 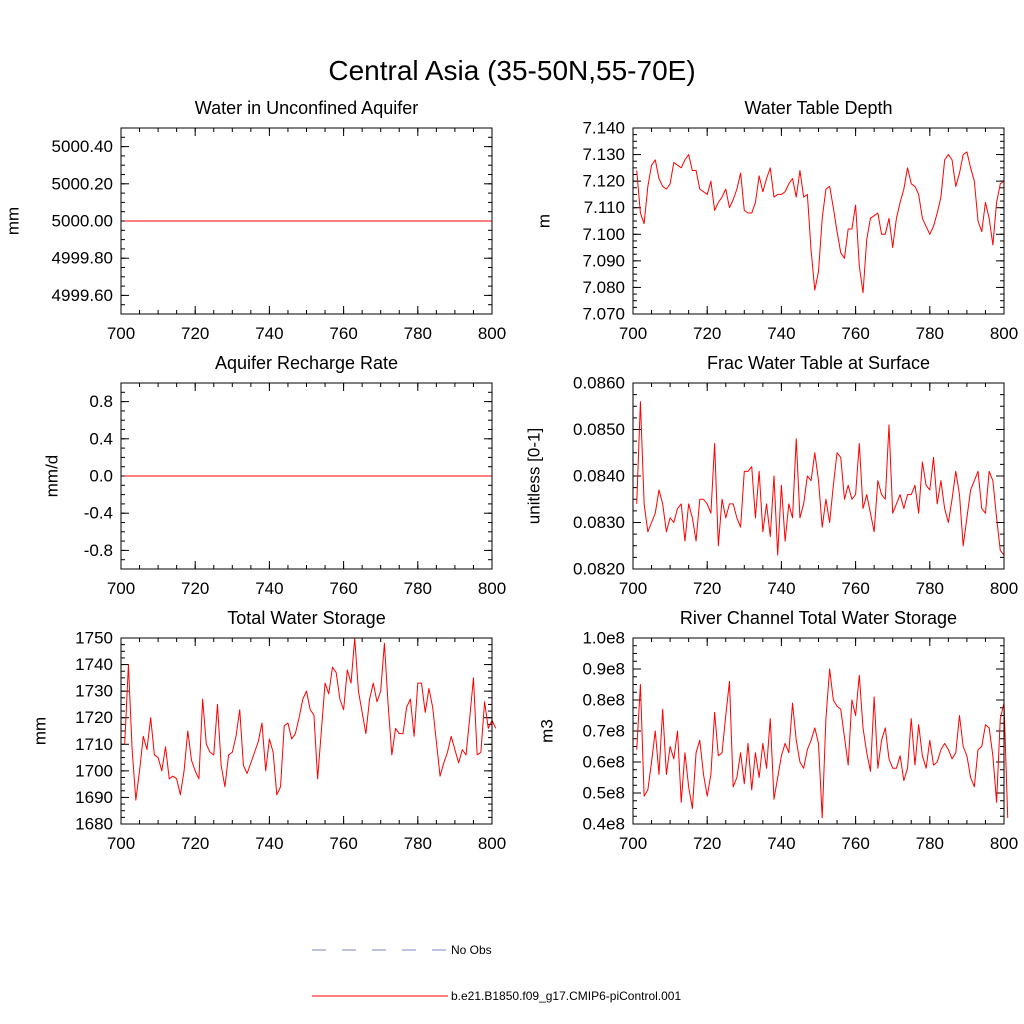 I want to click on y-tick-label: 1710, so click(x=94, y=744).